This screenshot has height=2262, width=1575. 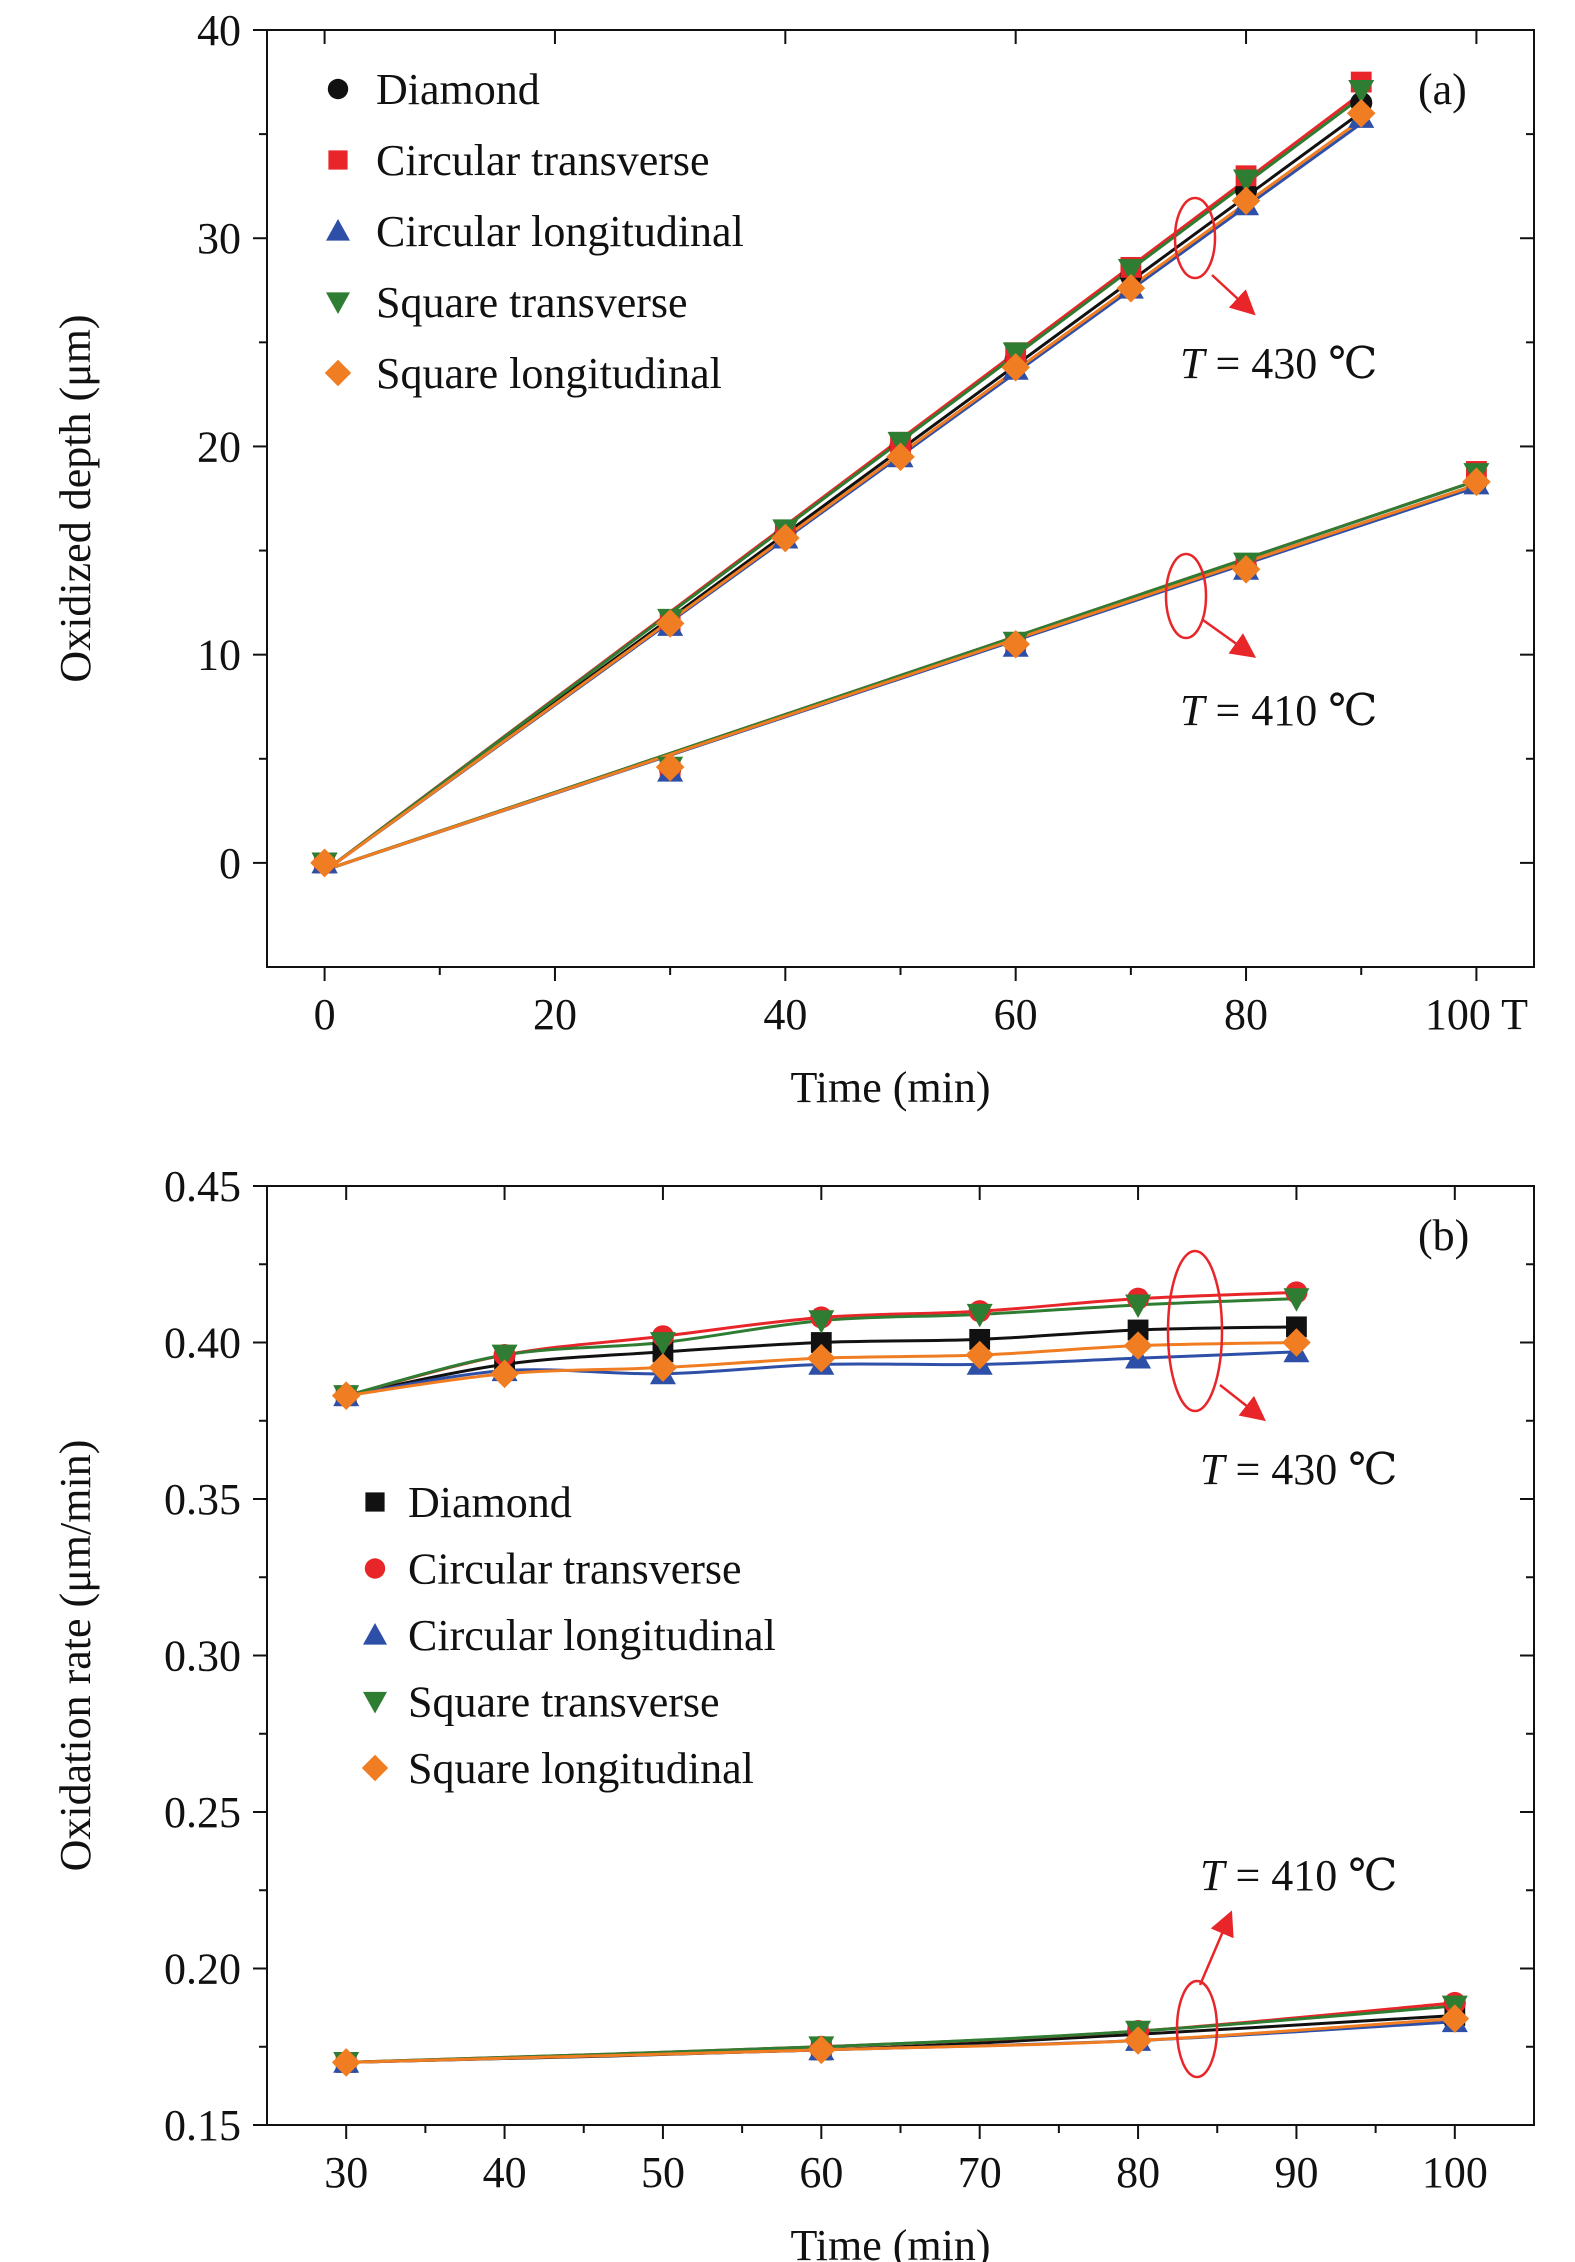 What do you see at coordinates (1310, 1875) in the screenshot?
I see `temperature-value: = 410 ℃` at bounding box center [1310, 1875].